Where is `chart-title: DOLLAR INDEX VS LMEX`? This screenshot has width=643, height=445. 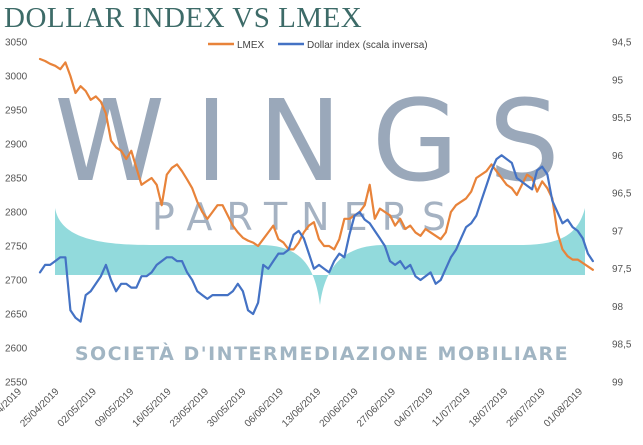 chart-title: DOLLAR INDEX VS LMEX is located at coordinates (183, 18).